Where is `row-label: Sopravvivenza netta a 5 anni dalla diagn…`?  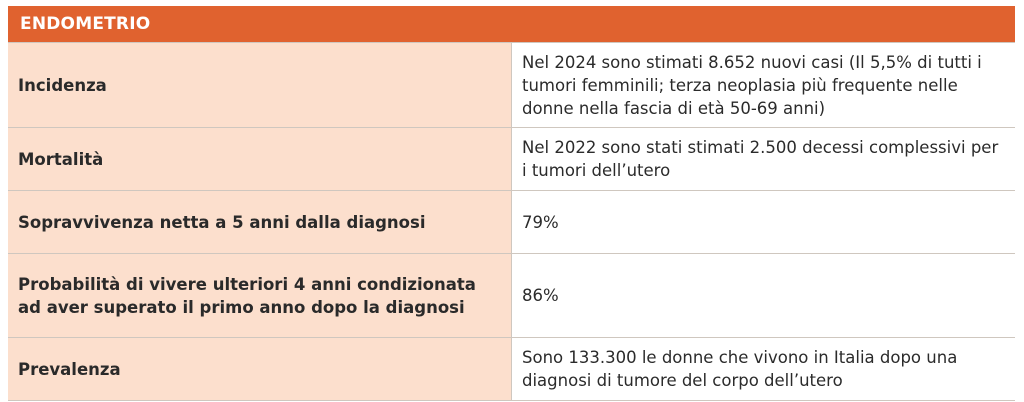 row-label: Sopravvivenza netta a 5 anni dalla diagn… is located at coordinates (260, 222).